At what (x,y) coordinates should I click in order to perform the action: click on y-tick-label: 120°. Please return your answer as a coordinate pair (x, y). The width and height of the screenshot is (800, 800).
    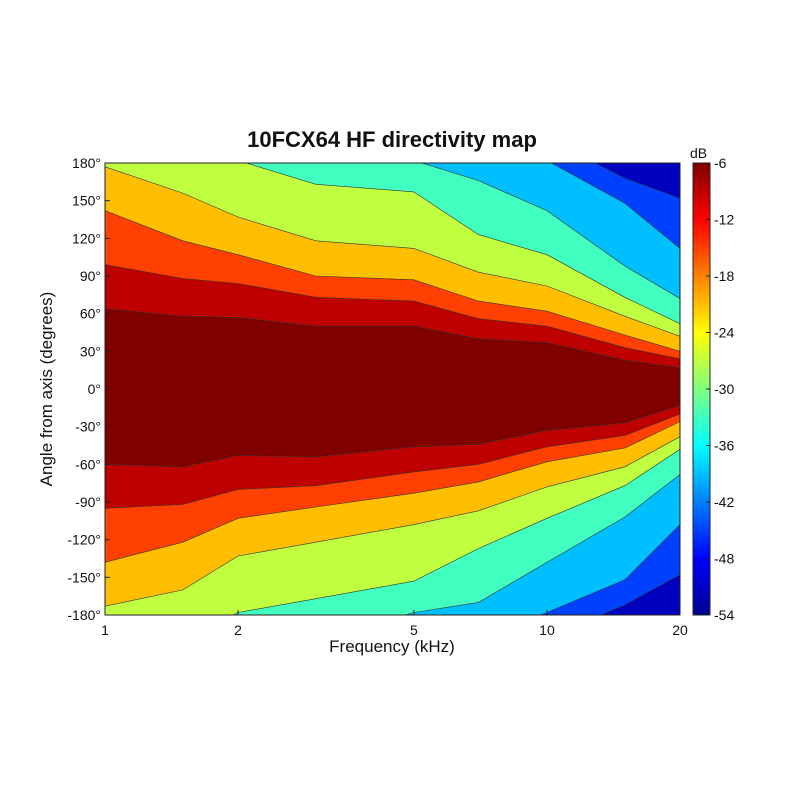
    Looking at the image, I should click on (86, 238).